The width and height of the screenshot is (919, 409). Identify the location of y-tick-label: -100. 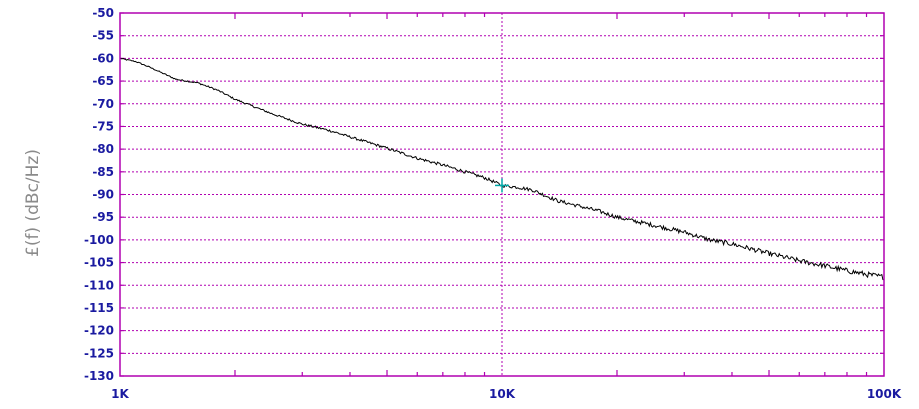
(99, 240).